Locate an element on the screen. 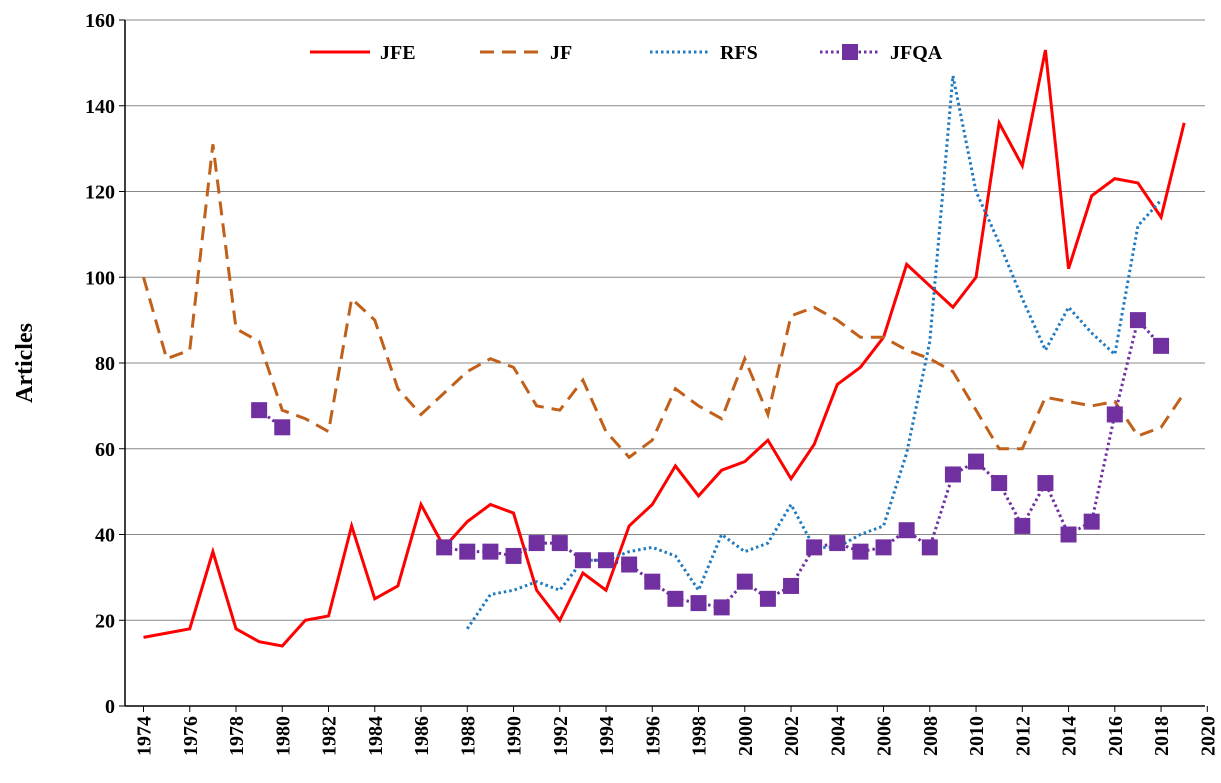 The image size is (1221, 783). x-tick-label: 1990 is located at coordinates (515, 736).